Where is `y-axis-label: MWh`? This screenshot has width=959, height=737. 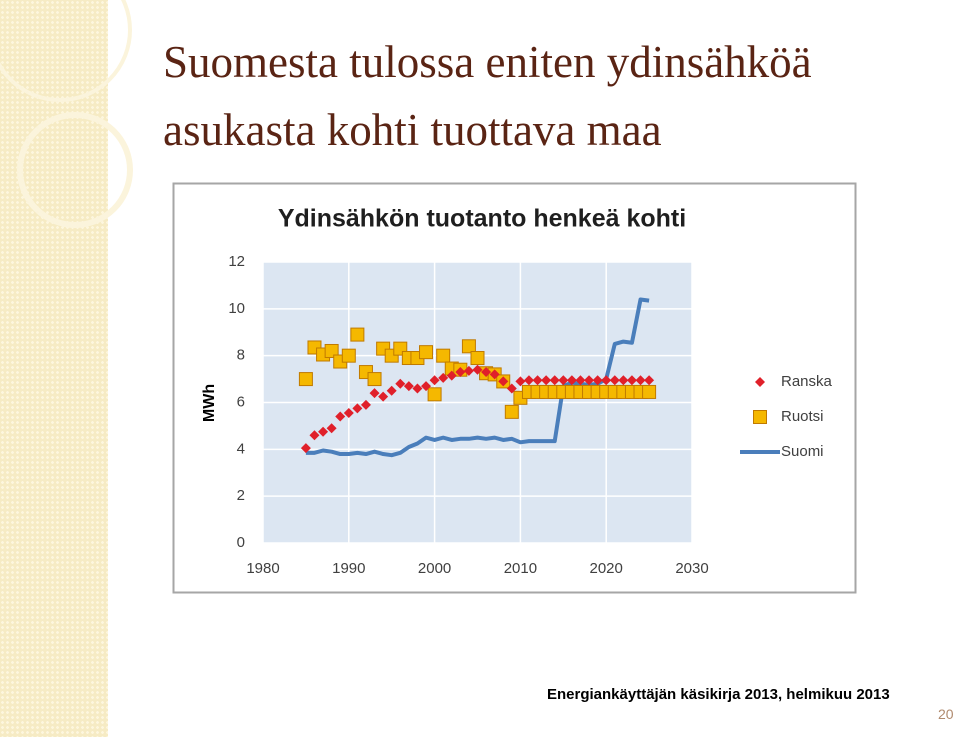
y-axis-label: MWh is located at coordinates (209, 403).